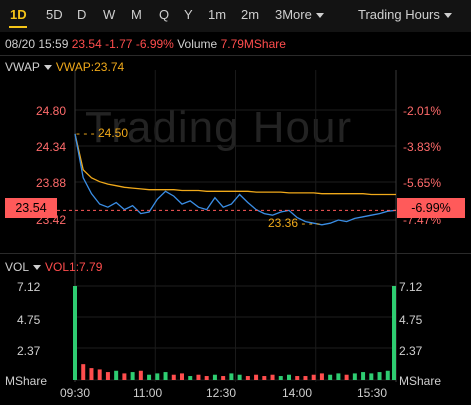 Image resolution: width=471 pixels, height=405 pixels. I want to click on price-axis-label: 23.88, so click(51, 183).